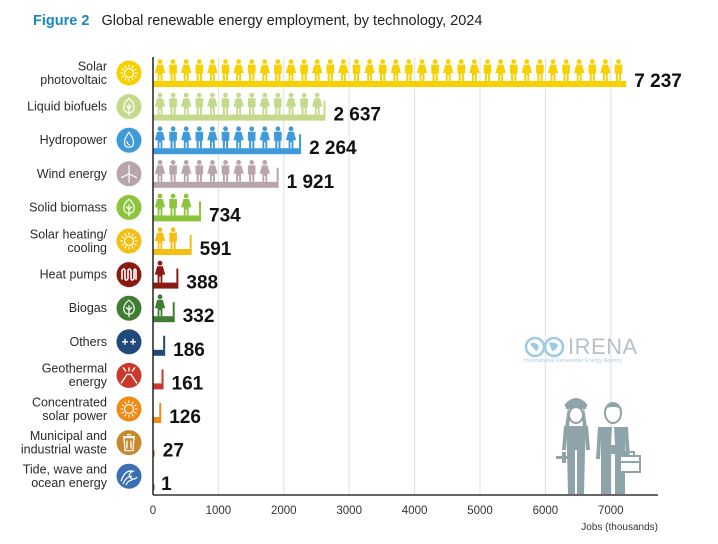 This screenshot has width=718, height=544. I want to click on value-label: 332, so click(199, 316).